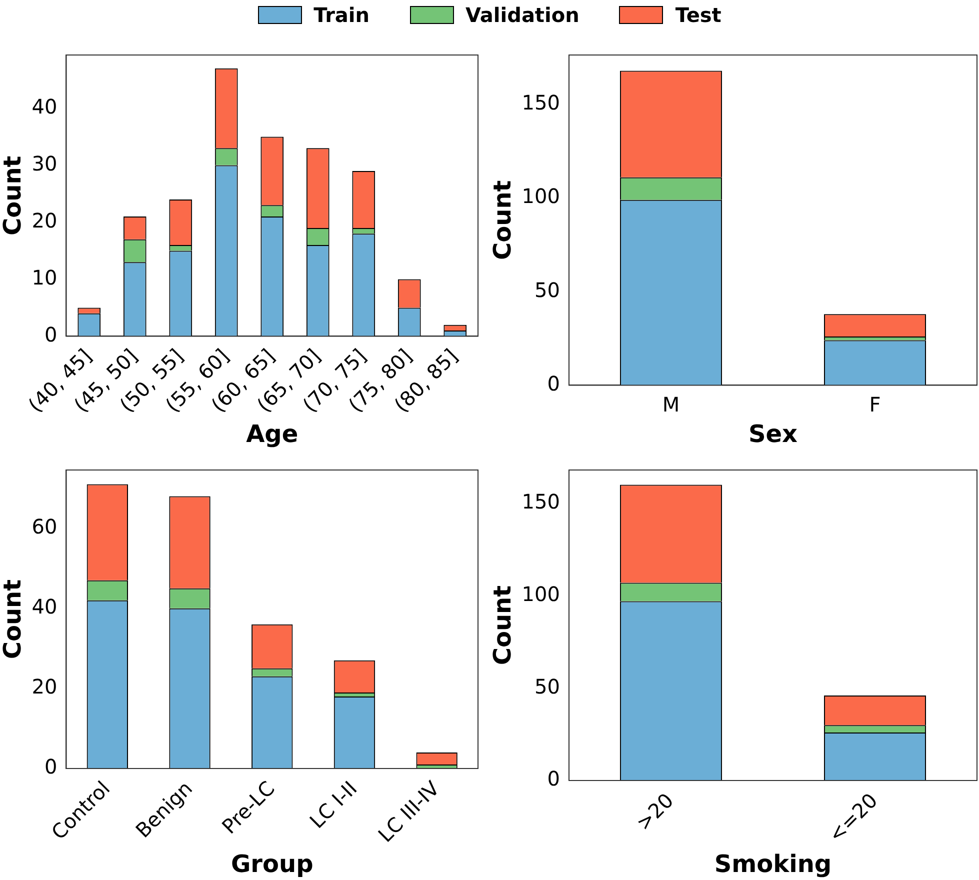 This screenshot has height=880, width=979. What do you see at coordinates (773, 864) in the screenshot?
I see `x-axis-title: Smoking` at bounding box center [773, 864].